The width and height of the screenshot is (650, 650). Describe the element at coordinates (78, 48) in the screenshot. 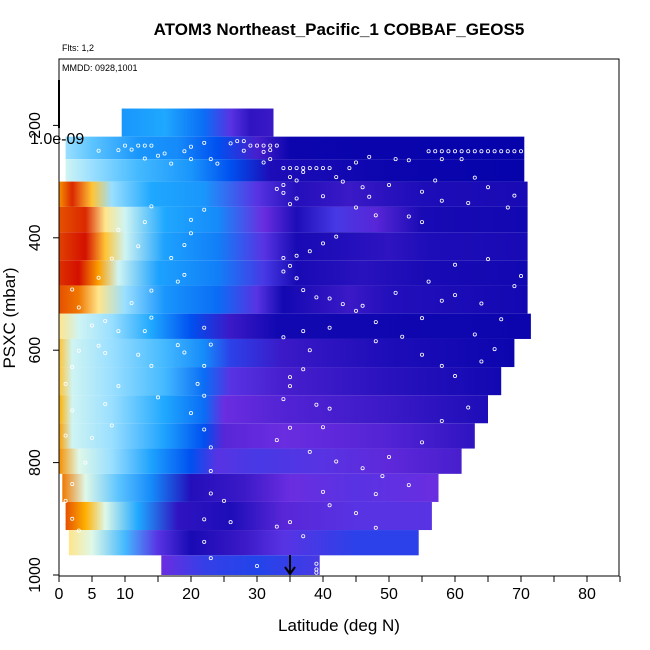

I see `flights-note: Flts: 1,2` at that location.